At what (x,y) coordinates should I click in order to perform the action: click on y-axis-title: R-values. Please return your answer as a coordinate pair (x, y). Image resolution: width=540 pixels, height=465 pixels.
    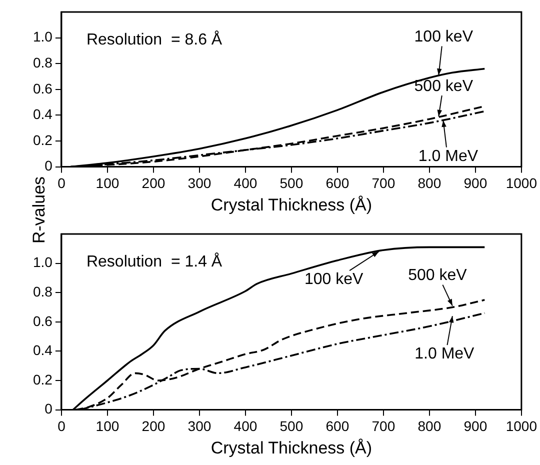
    Looking at the image, I should click on (40, 210).